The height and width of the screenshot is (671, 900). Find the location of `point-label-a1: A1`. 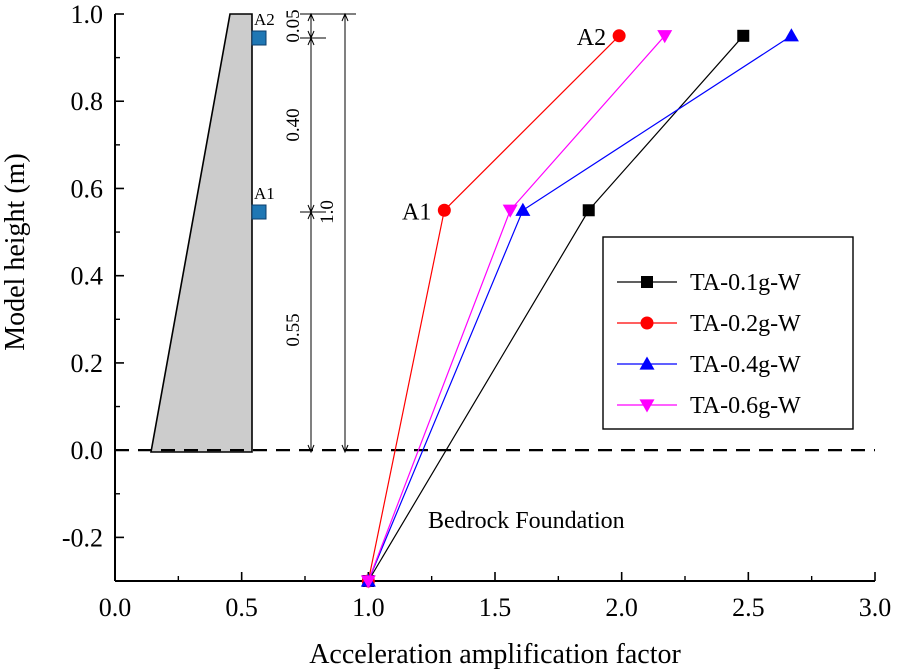

point-label-a1: A1 is located at coordinates (416, 212).